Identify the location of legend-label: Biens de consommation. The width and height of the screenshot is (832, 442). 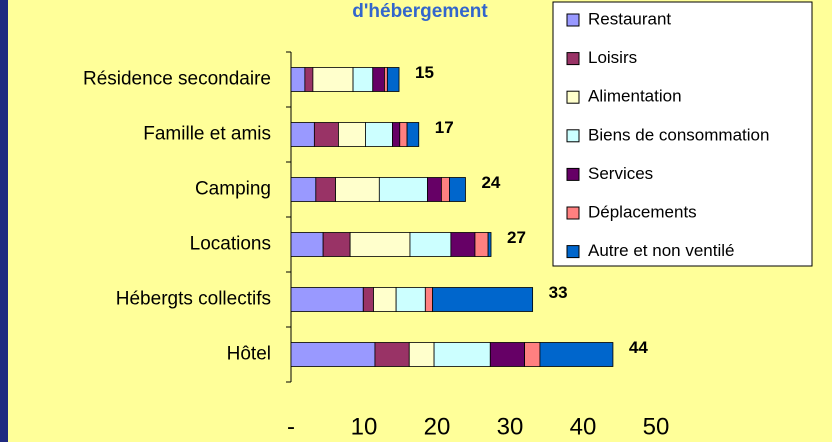
(678, 134).